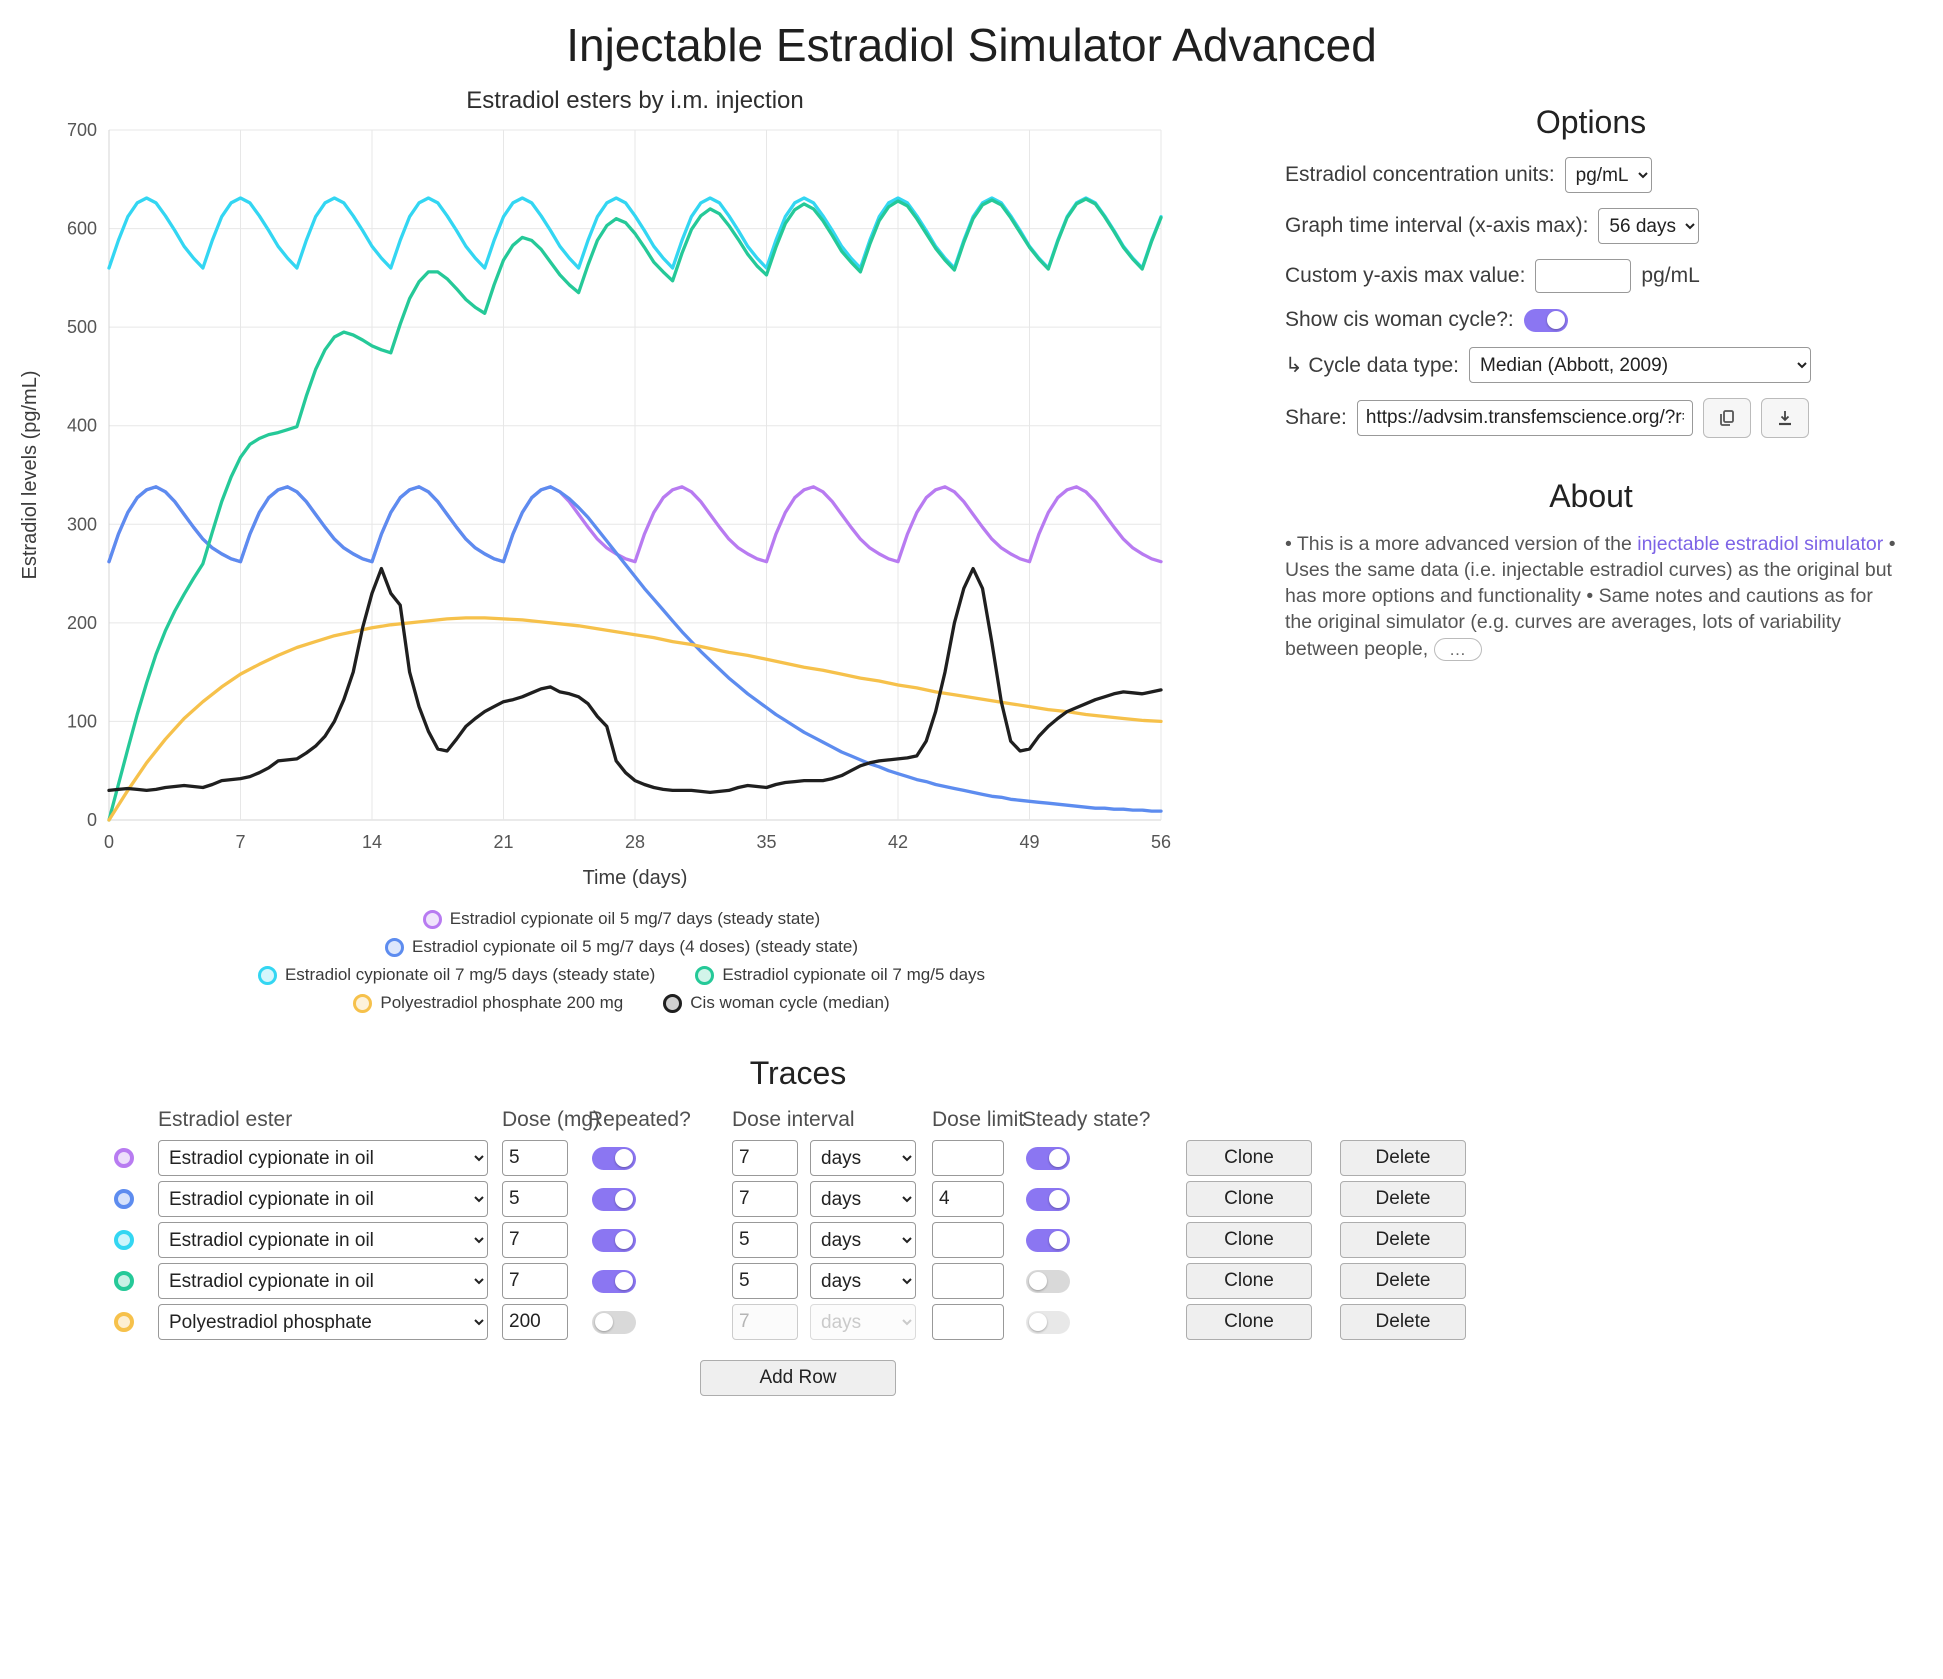 Image resolution: width=1943 pixels, height=1679 pixels. Describe the element at coordinates (1591, 496) in the screenshot. I see `about-heading: About` at that location.